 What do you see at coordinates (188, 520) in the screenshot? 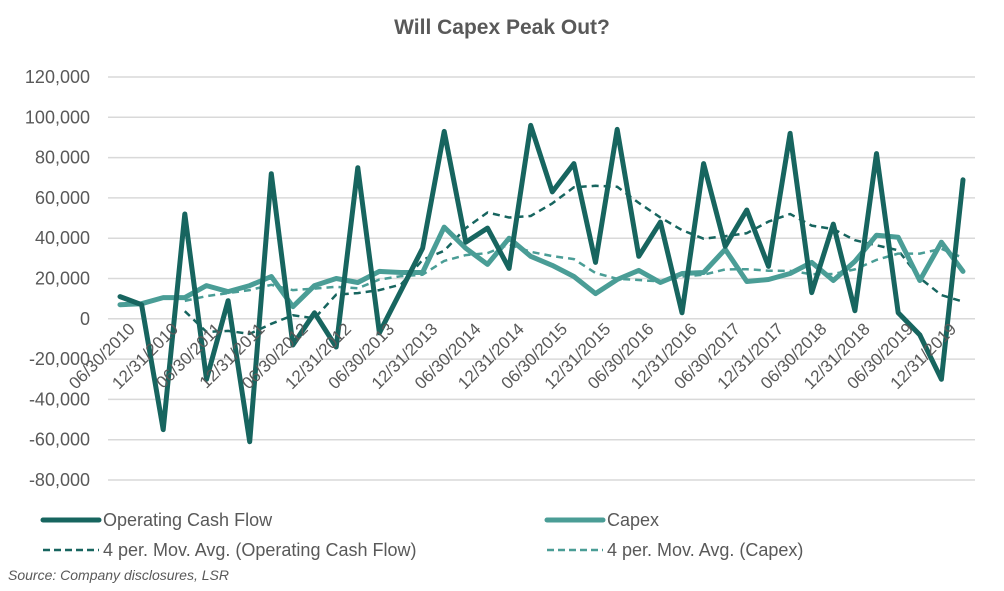
I see `legend-label: Operating Cash Flow` at bounding box center [188, 520].